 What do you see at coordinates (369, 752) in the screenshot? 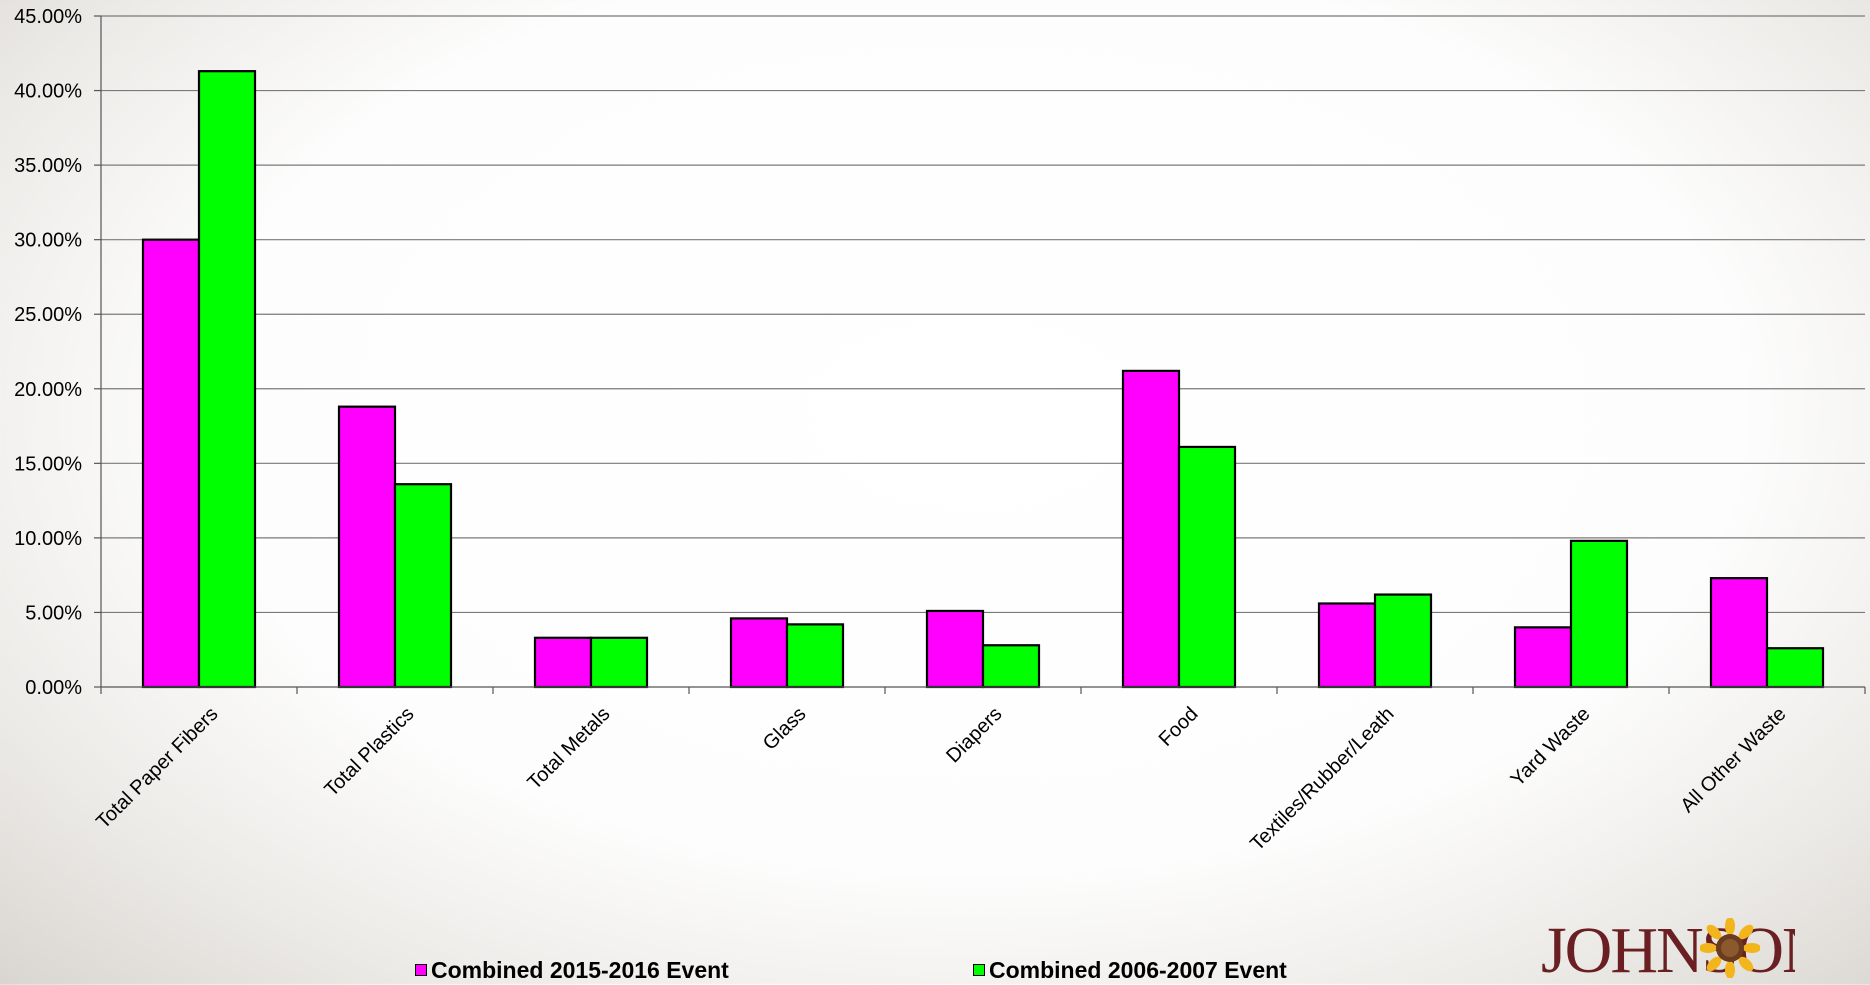
I see `x-category-label: Total Plastics` at bounding box center [369, 752].